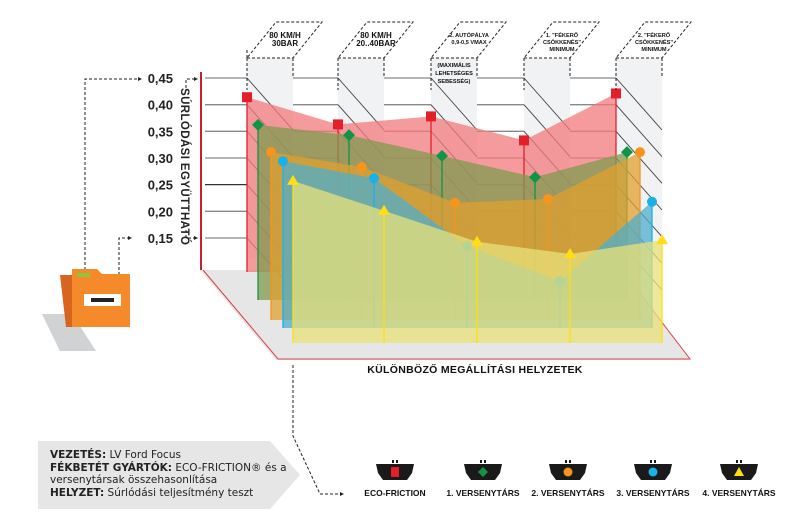 Image resolution: width=787 pixels, height=516 pixels. I want to click on info-box, so click(169, 475).